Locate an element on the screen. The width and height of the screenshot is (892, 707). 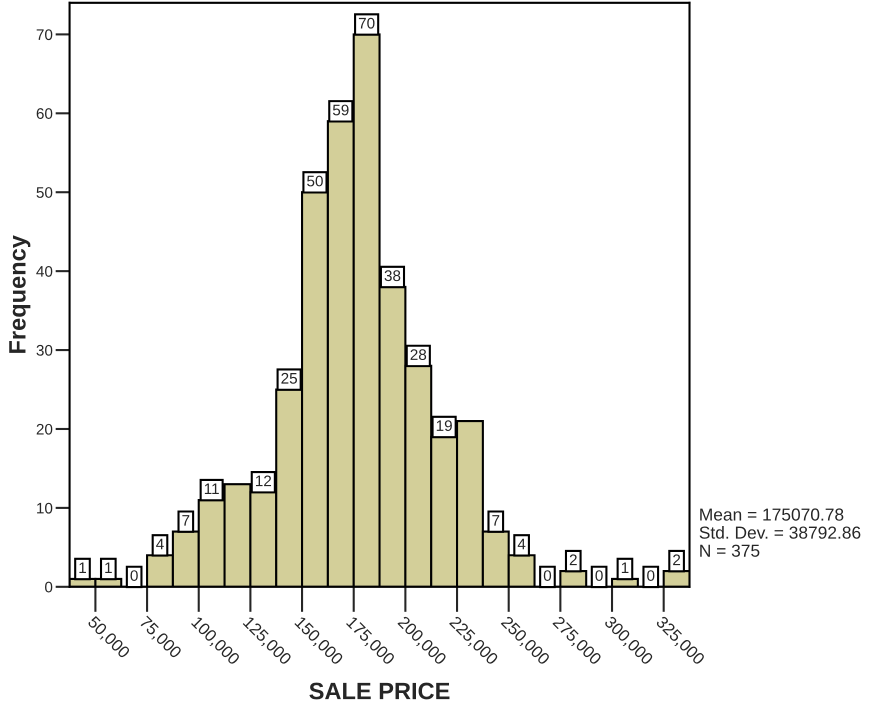
data-label: 28 is located at coordinates (418, 354).